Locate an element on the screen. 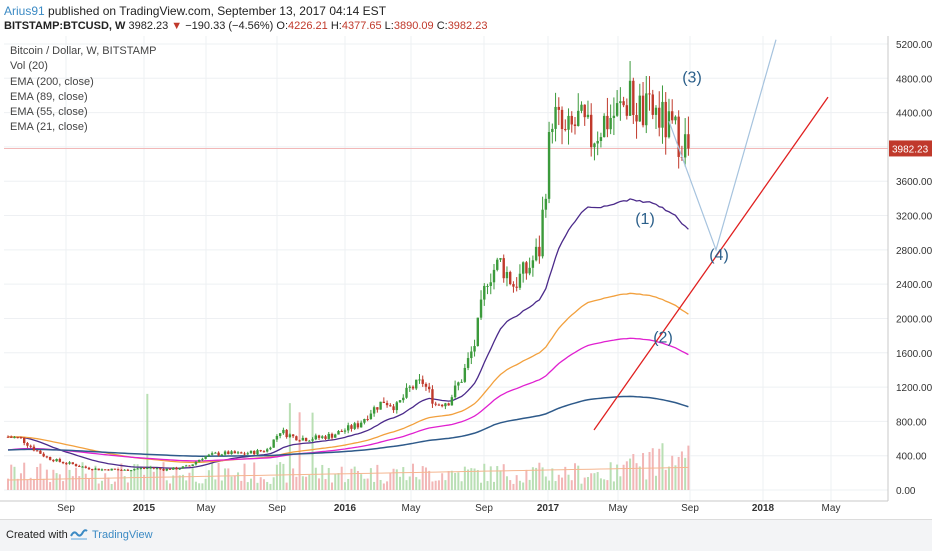 The height and width of the screenshot is (551, 932). legend-ema-89: EMA (89, close) is located at coordinates (49, 96).